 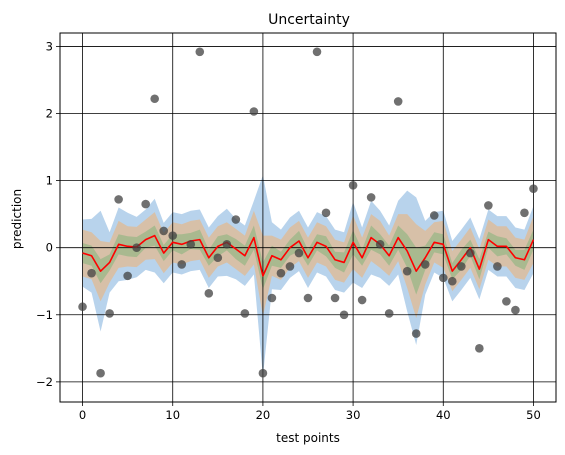 What do you see at coordinates (172, 415) in the screenshot?
I see `x-tick-label: 10` at bounding box center [172, 415].